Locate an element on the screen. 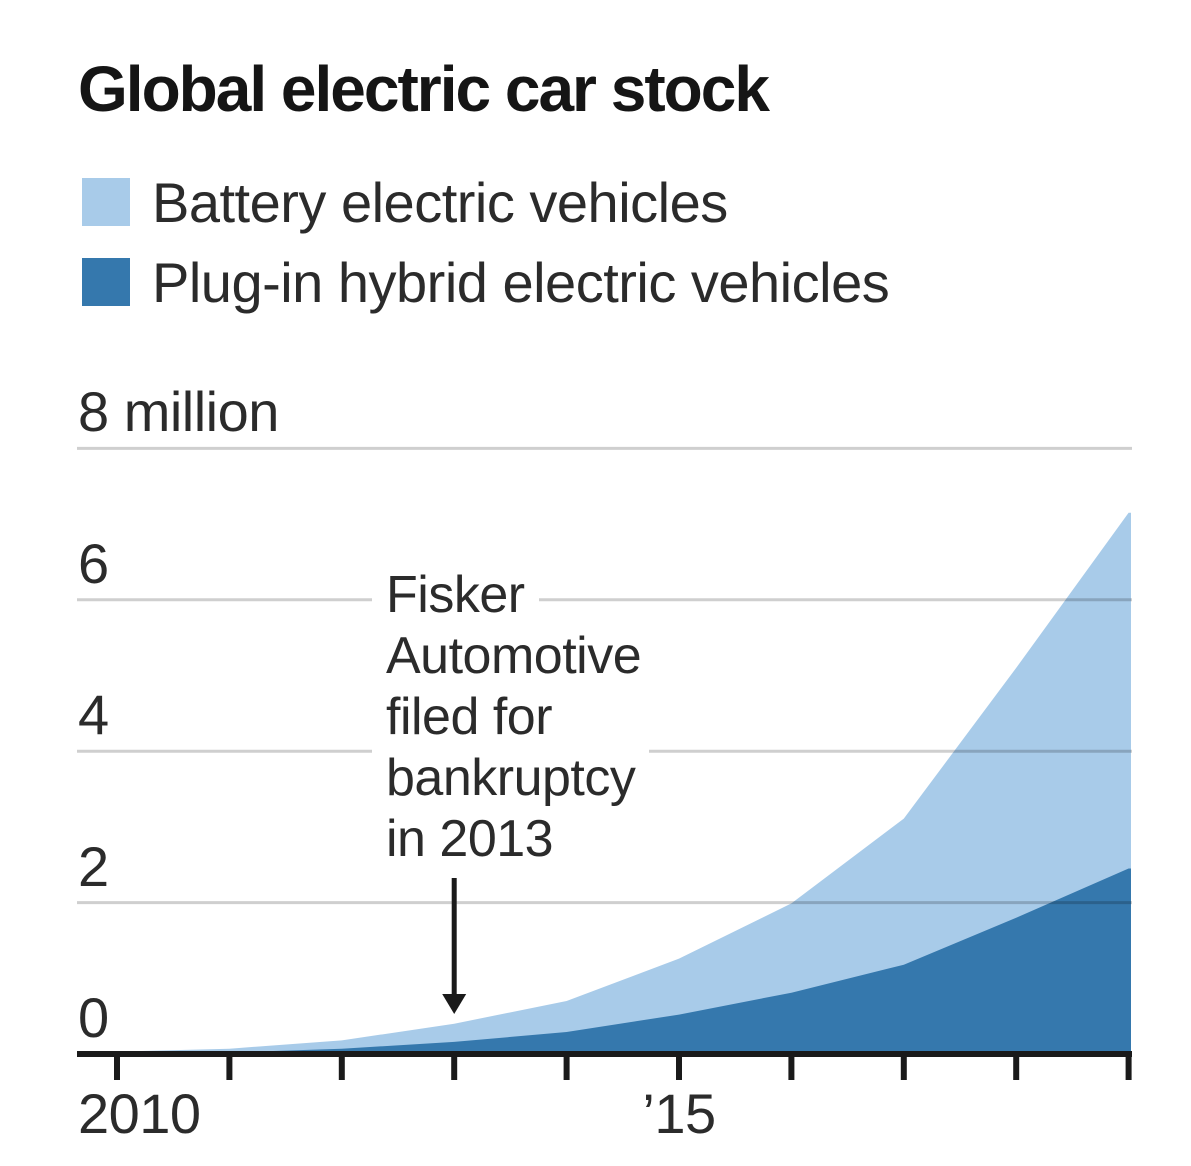  legend-item-plugin-hybrid: Plug-in hybrid electric vehicles is located at coordinates (486, 282).